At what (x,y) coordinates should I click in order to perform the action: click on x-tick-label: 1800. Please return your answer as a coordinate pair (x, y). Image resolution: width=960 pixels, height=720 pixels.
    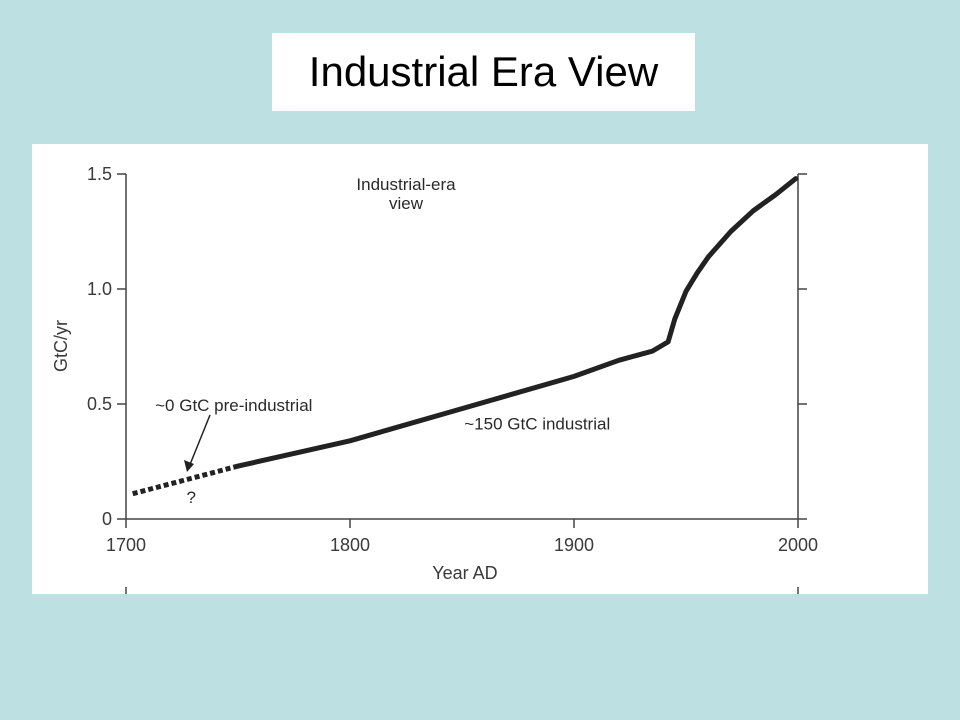
    Looking at the image, I should click on (350, 545).